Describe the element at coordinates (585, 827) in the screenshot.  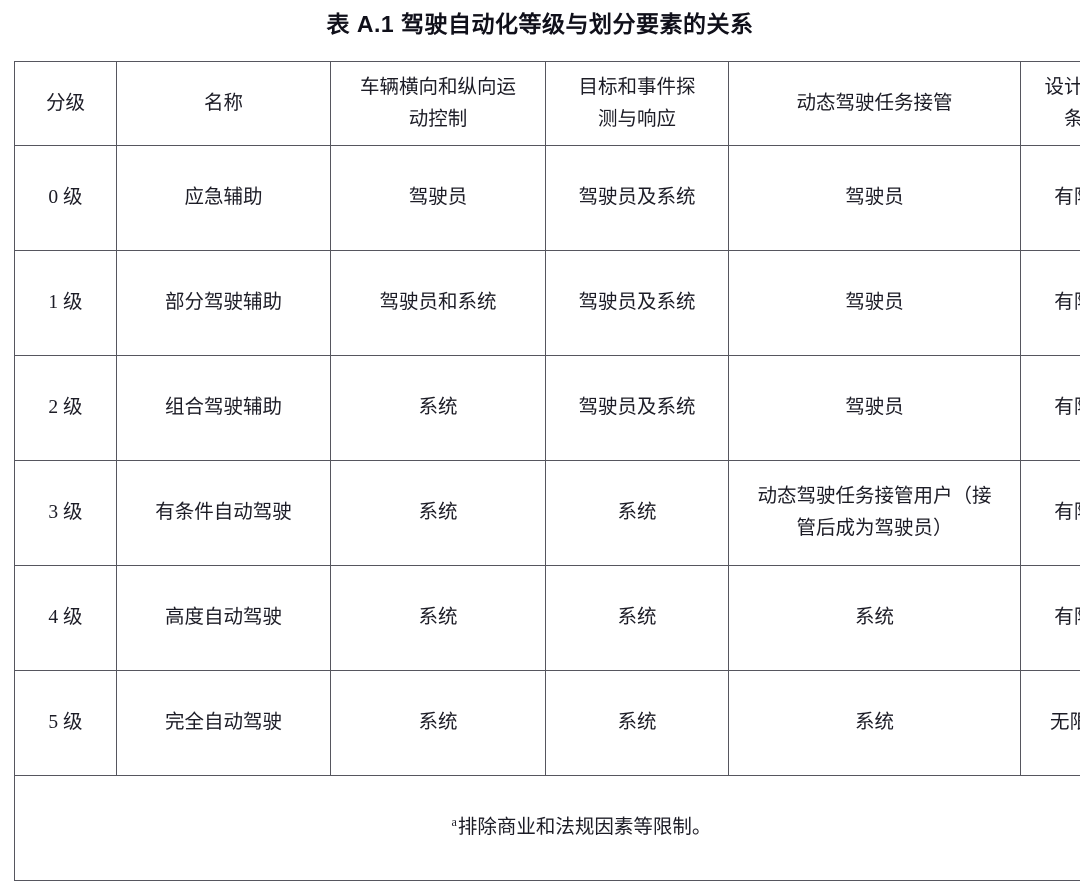
I see `footnote-text: 排除商业和法规因素等限制。` at that location.